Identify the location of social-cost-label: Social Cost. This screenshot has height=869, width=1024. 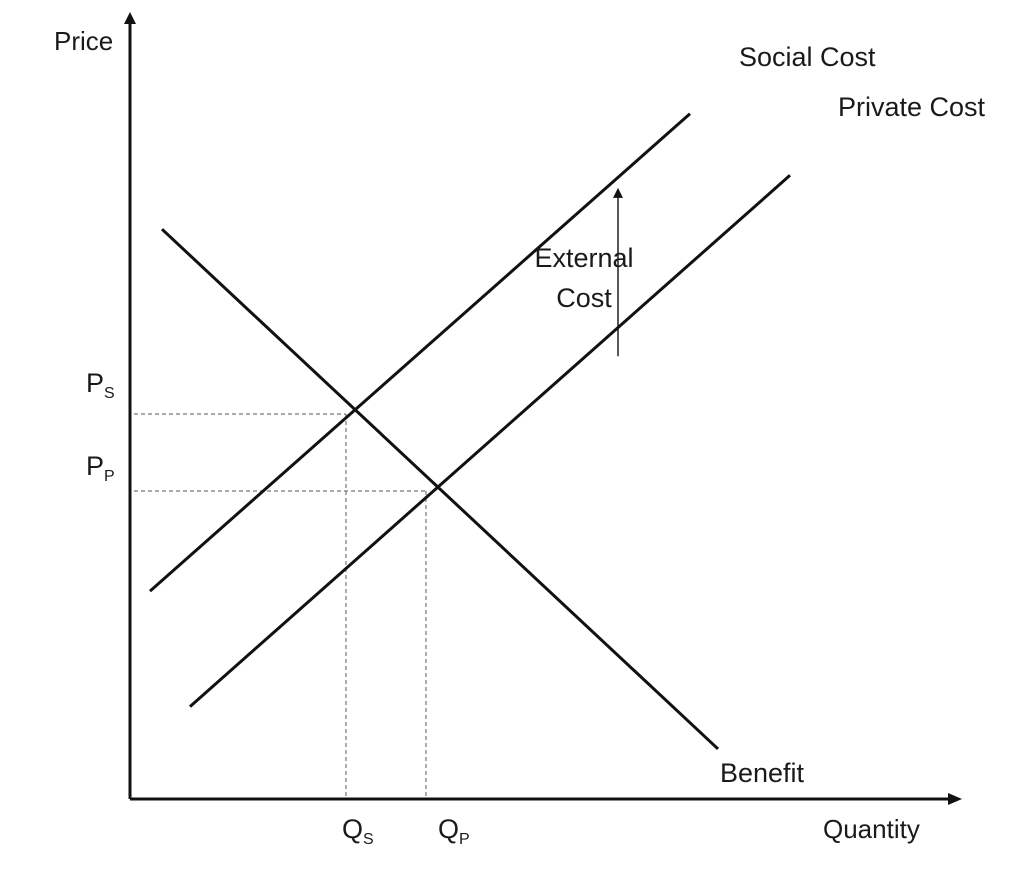
(807, 57).